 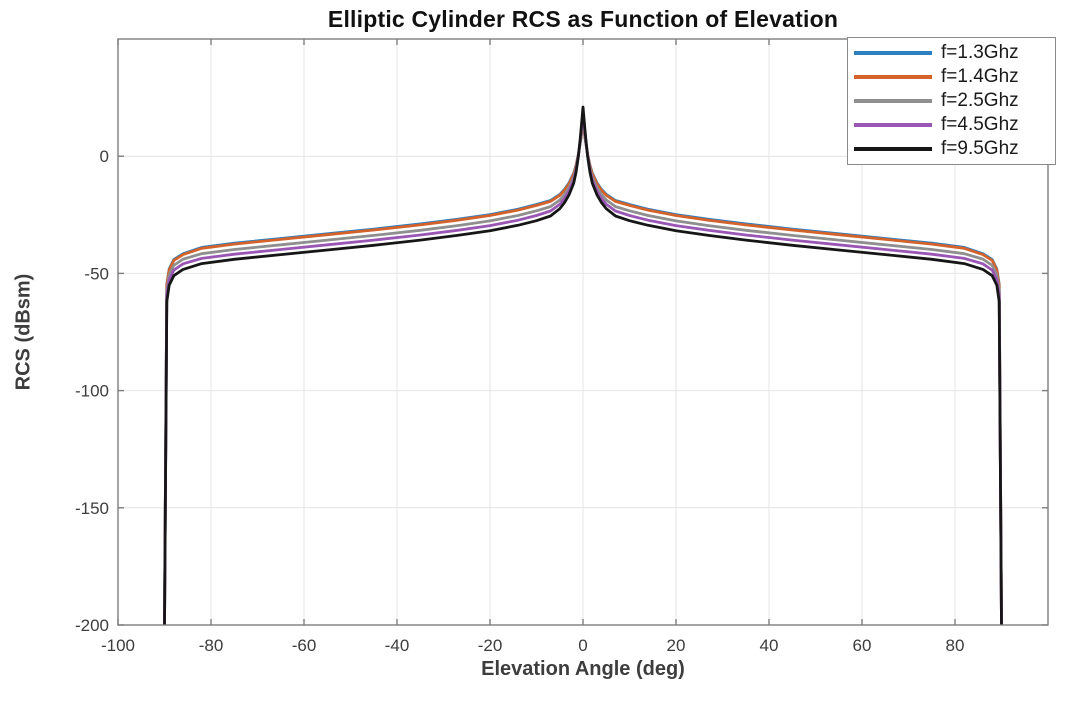 I want to click on x-tick-label: -60, so click(x=304, y=645).